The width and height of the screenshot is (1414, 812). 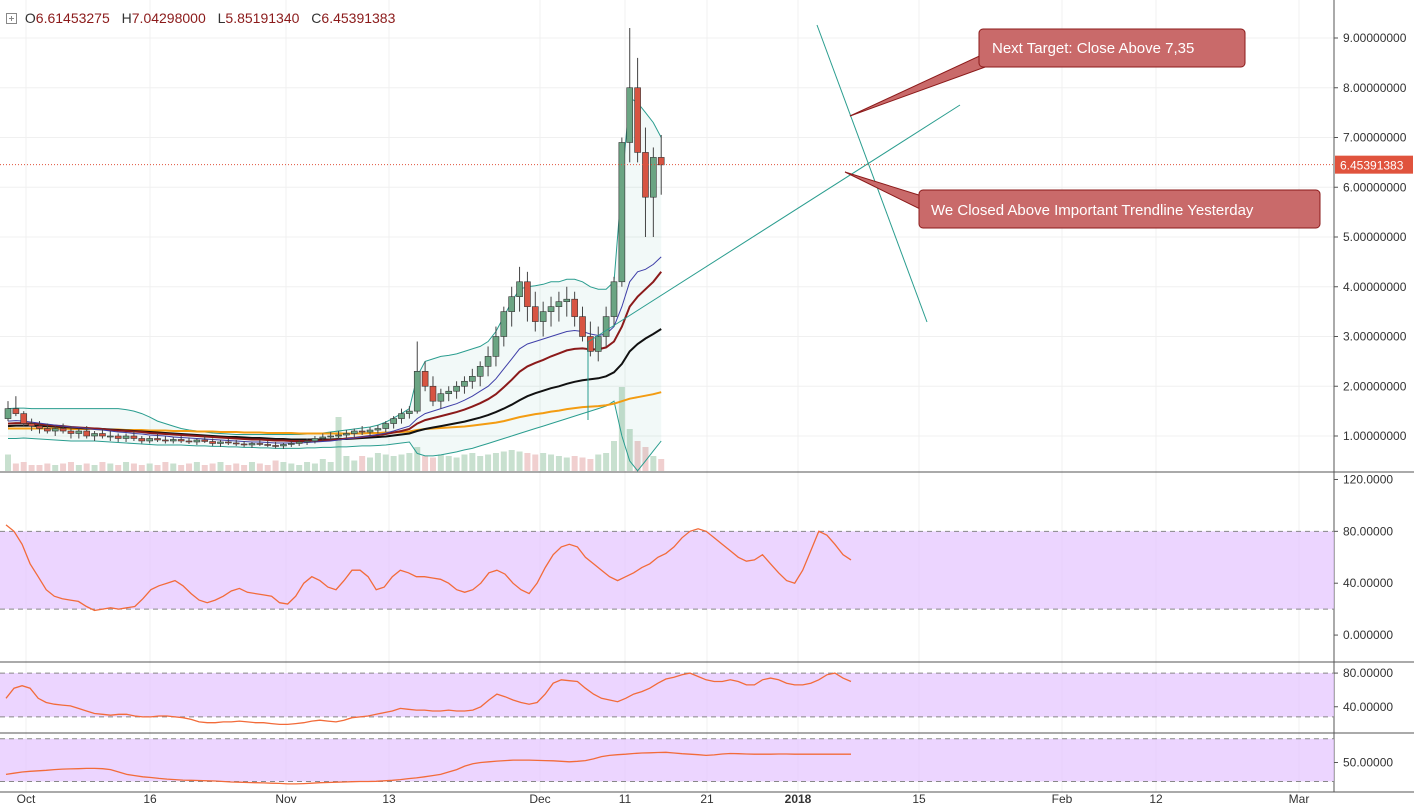 What do you see at coordinates (389, 799) in the screenshot?
I see `time-axis-label: 13` at bounding box center [389, 799].